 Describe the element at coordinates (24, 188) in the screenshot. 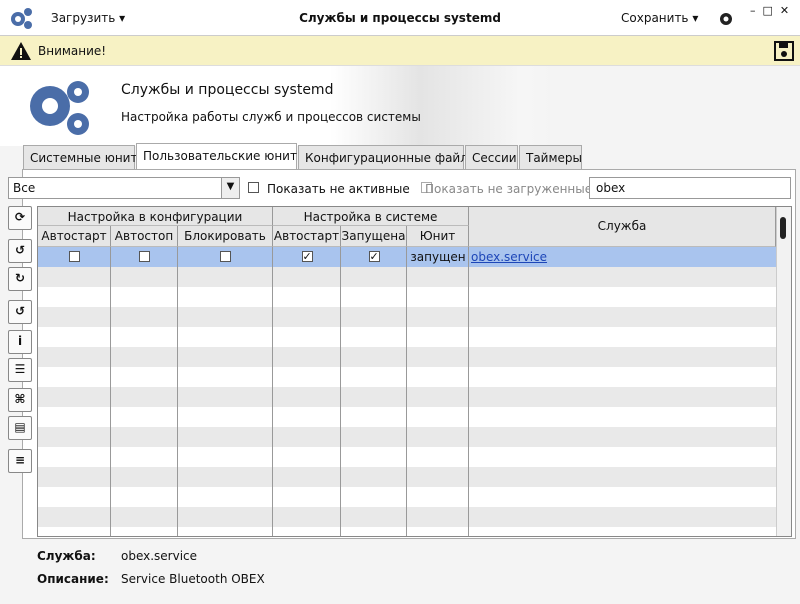

I see `filter-select-value: Все` at that location.